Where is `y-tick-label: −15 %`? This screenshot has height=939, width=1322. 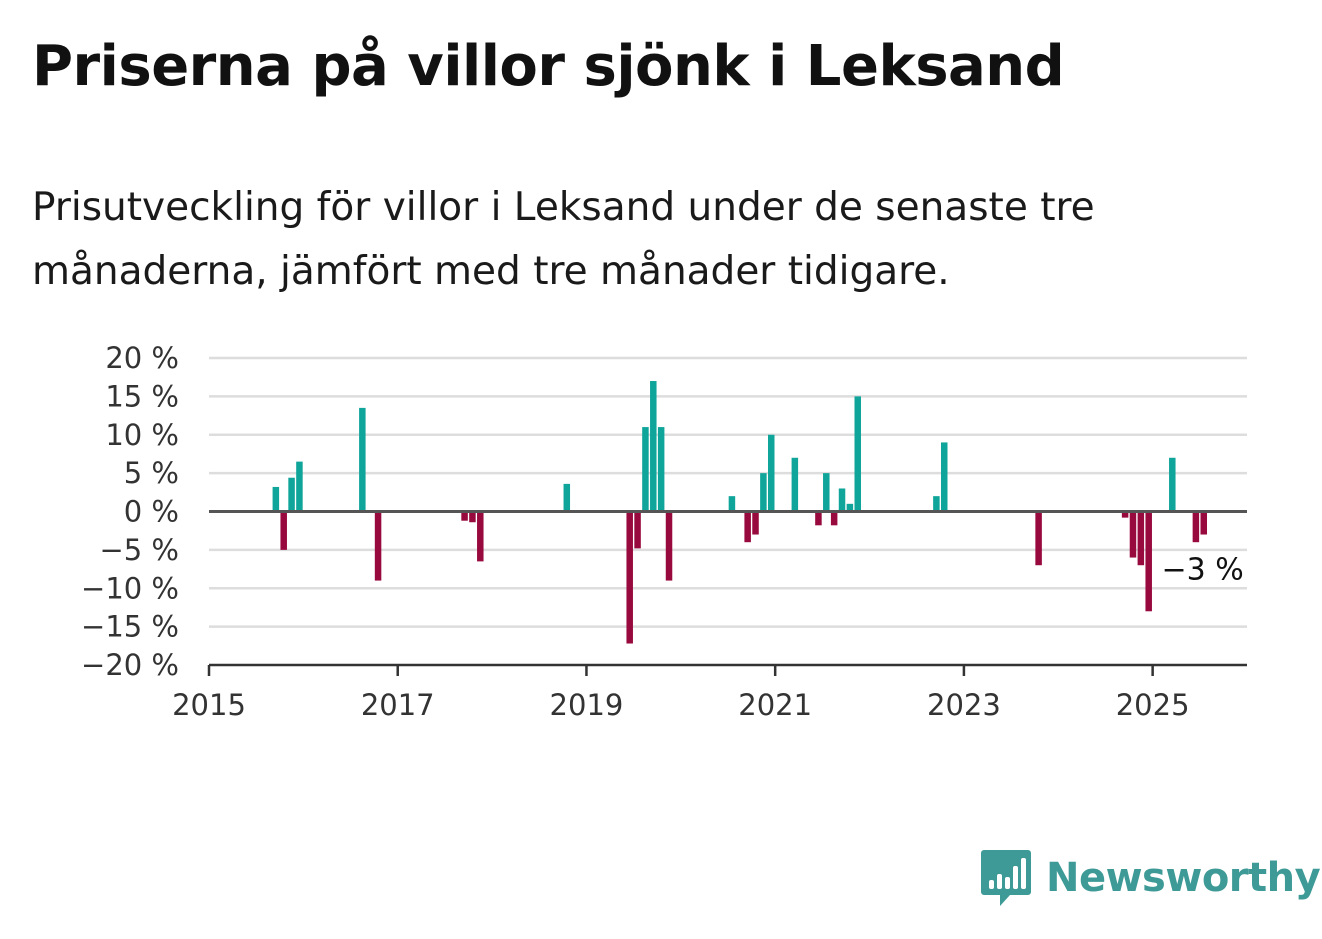
y-tick-label: −15 % is located at coordinates (130, 627).